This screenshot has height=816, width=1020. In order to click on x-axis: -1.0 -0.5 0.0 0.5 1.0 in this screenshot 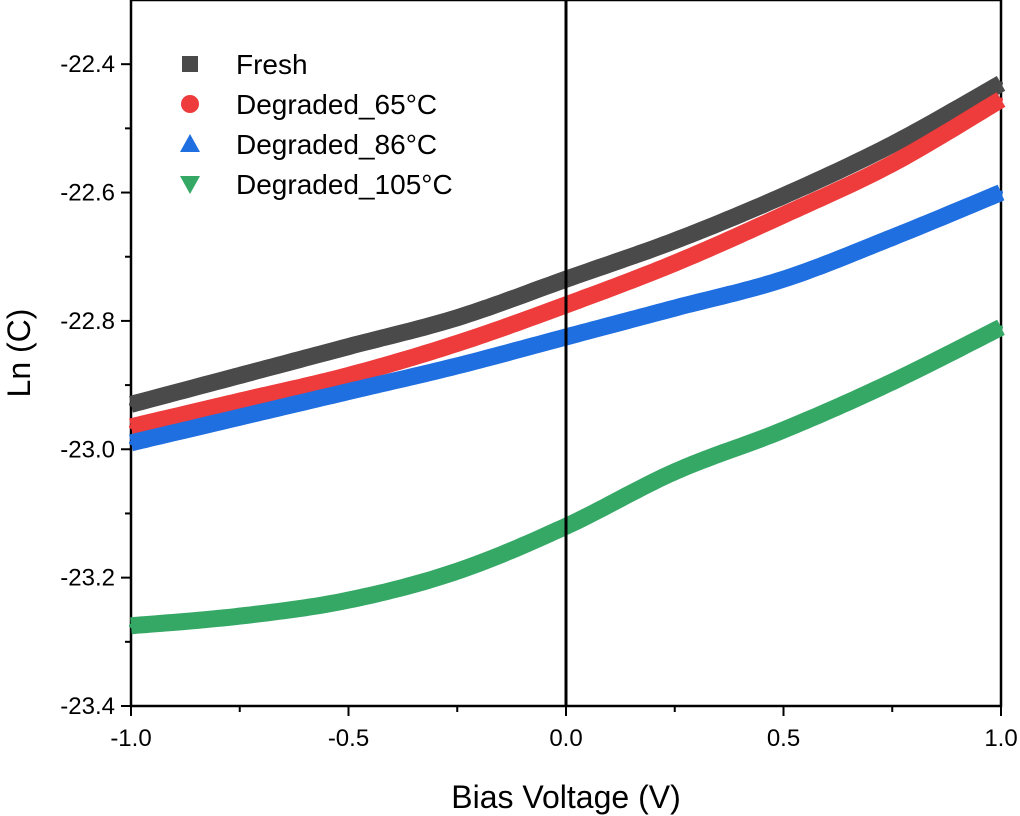, I will do `click(564, 729)`.